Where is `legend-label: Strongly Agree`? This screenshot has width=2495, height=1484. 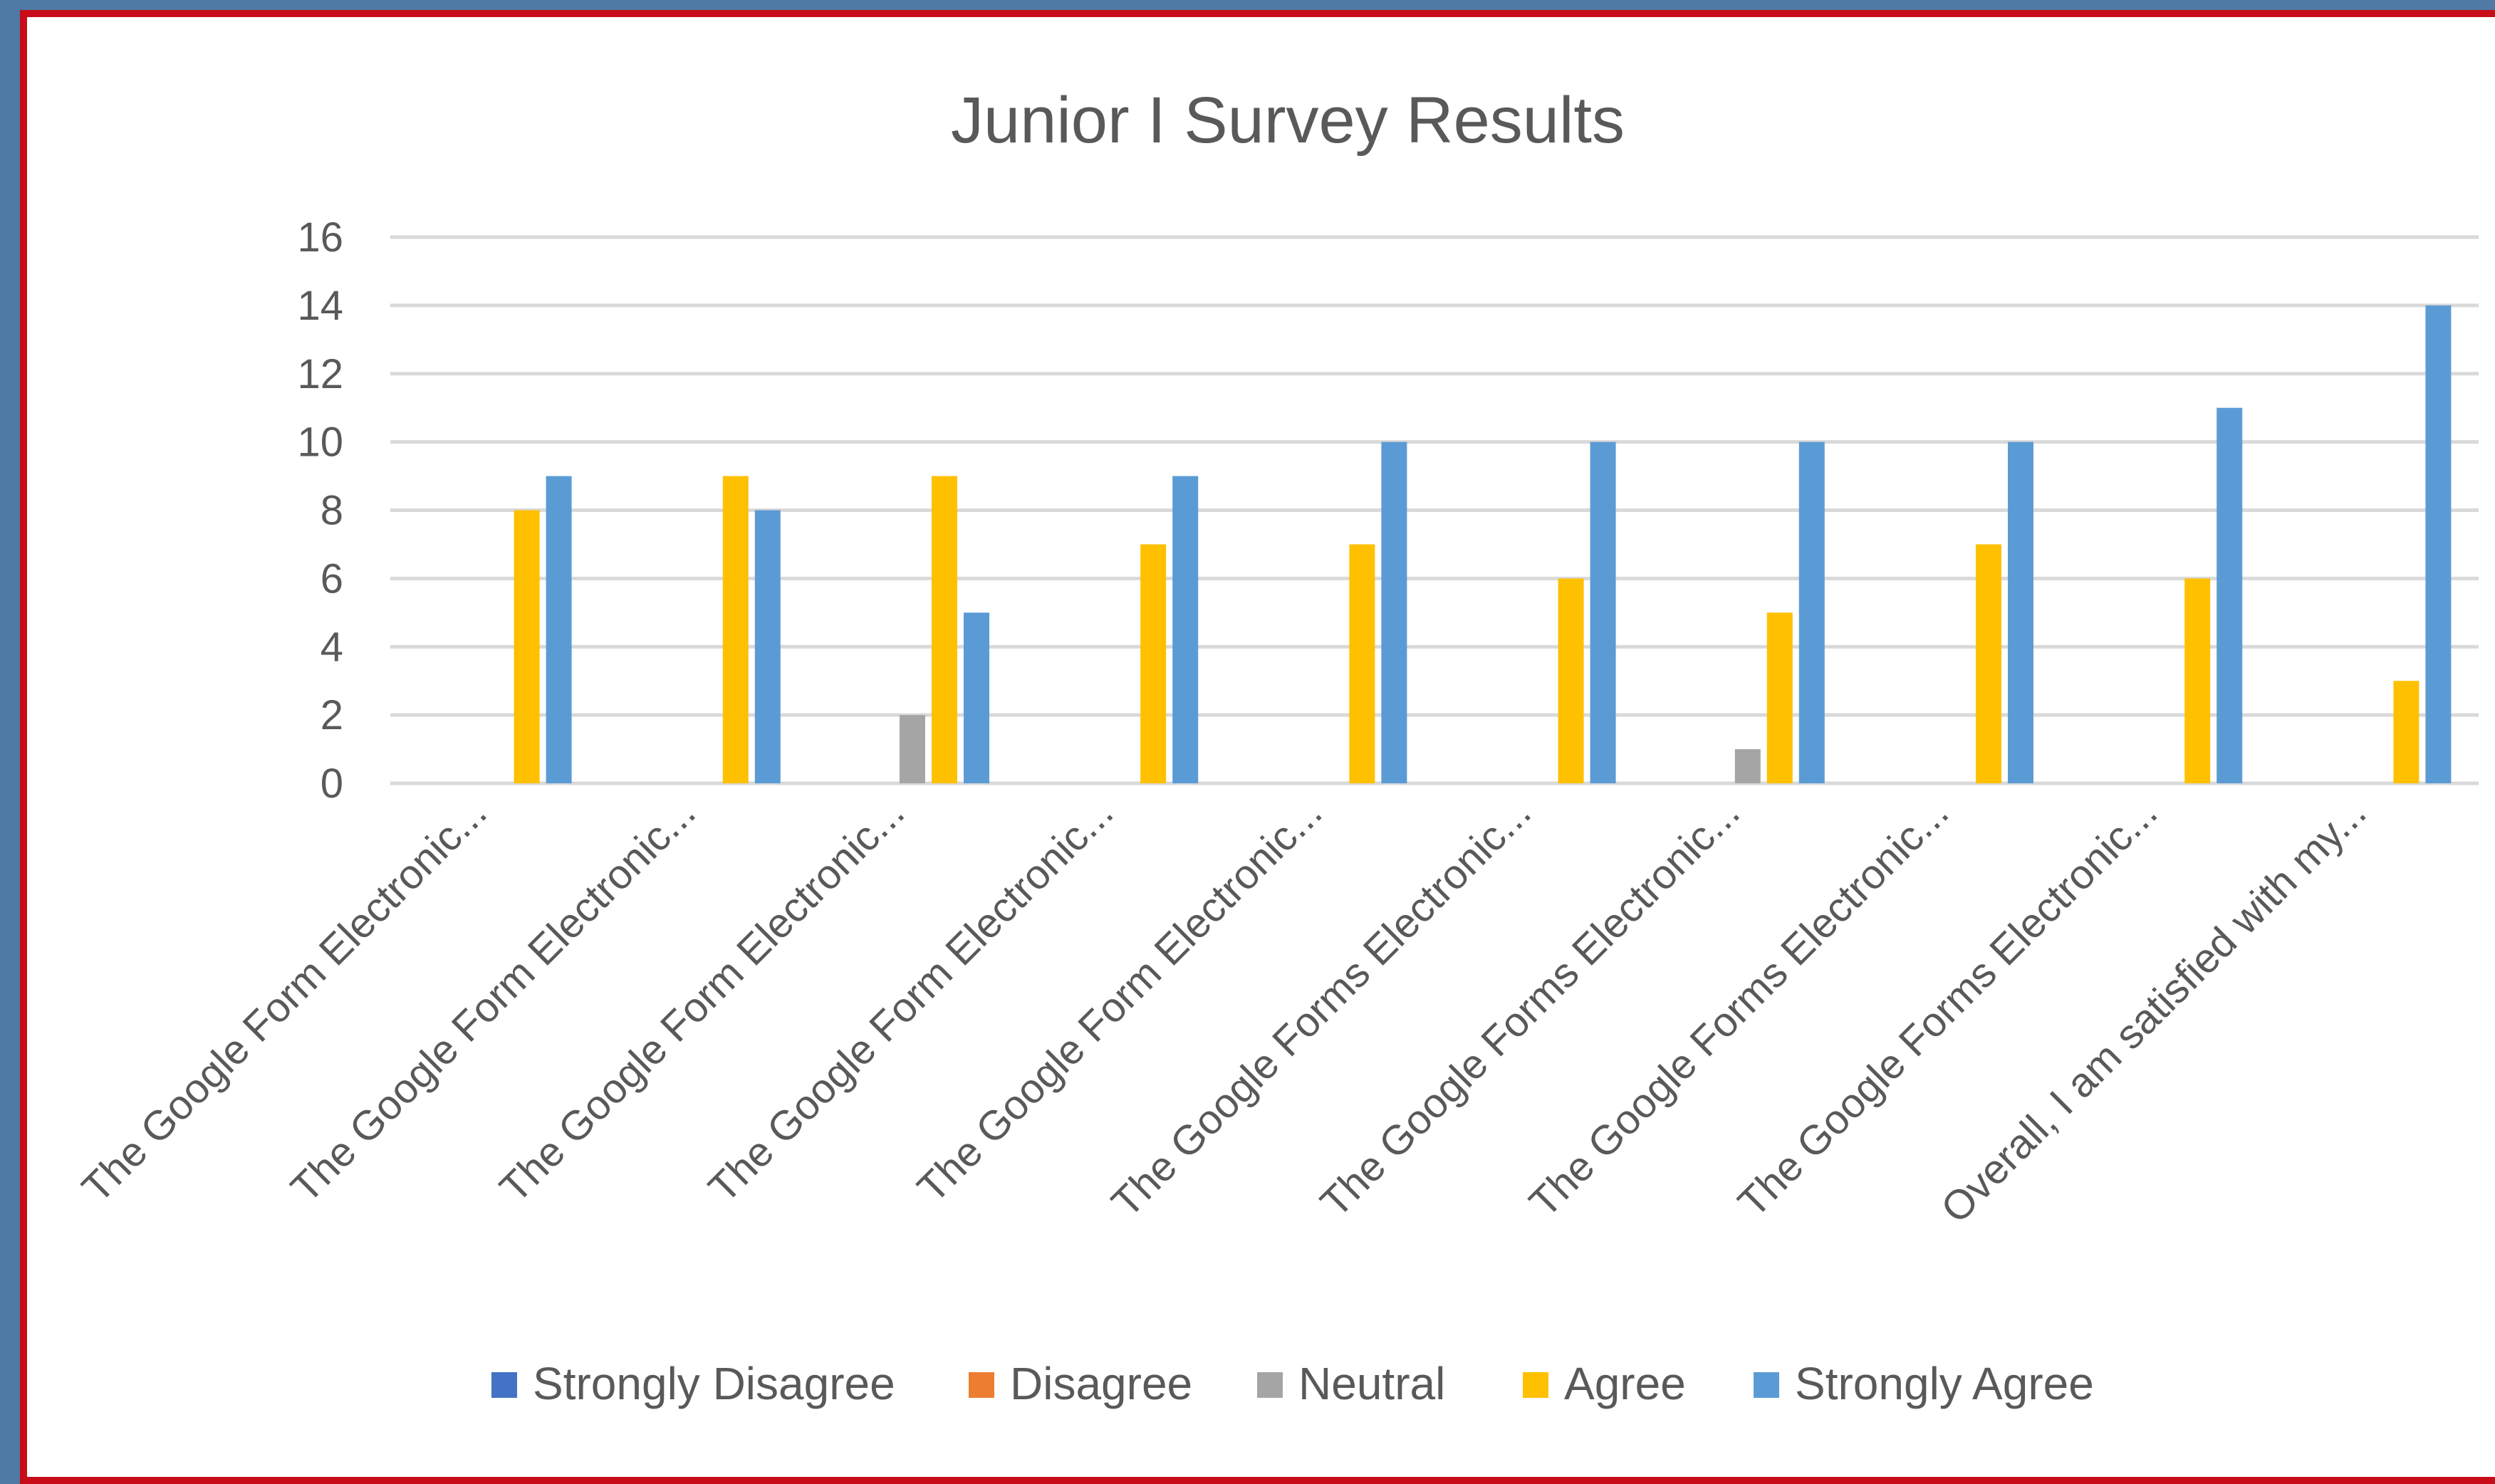 legend-label: Strongly Agree is located at coordinates (1944, 1383).